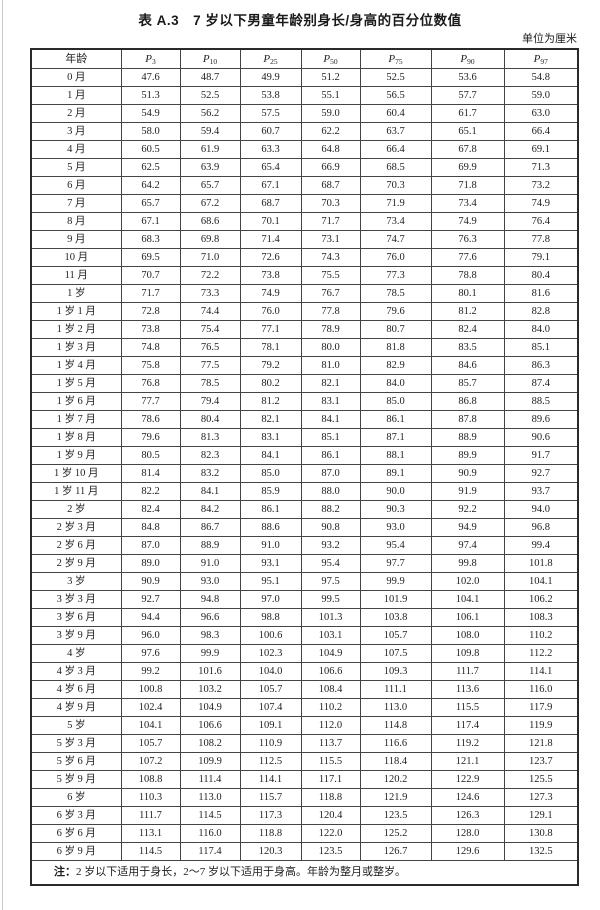  Describe the element at coordinates (467, 797) in the screenshot. I see `value-cell: 124.6` at that location.